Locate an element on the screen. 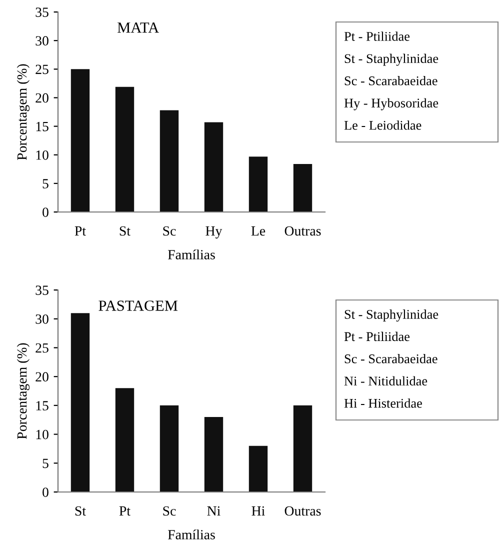  x-tick-label: Ni is located at coordinates (213, 511).